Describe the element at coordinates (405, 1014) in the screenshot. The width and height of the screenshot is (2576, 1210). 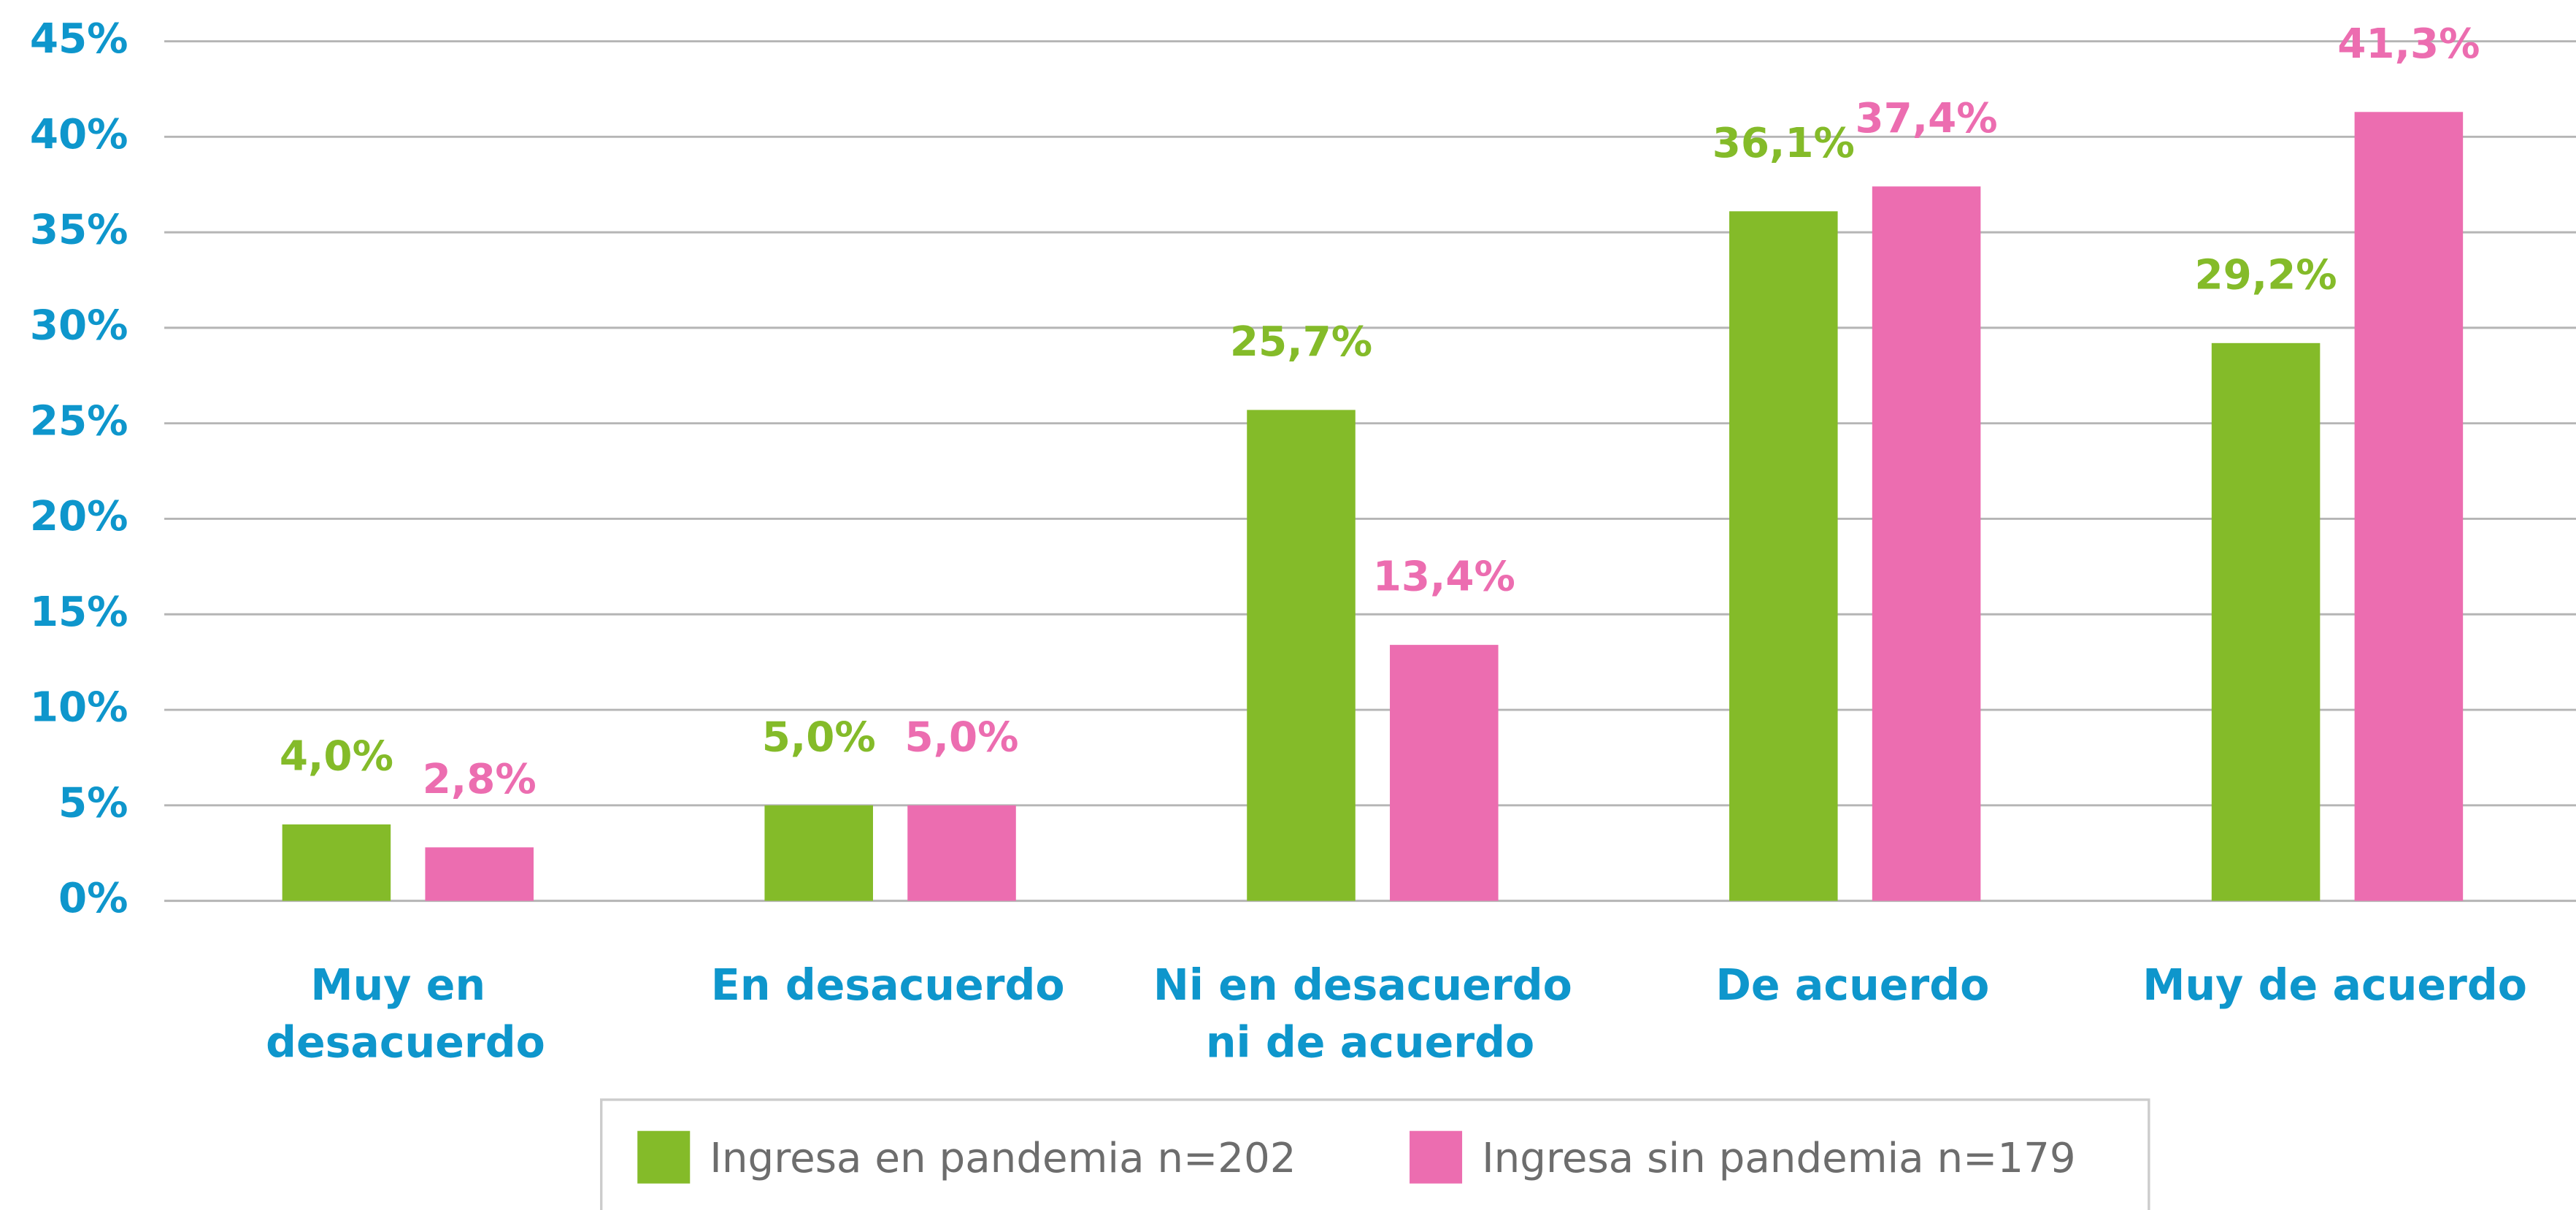
I see `x-tick-label: Muy en desacuerdo` at that location.